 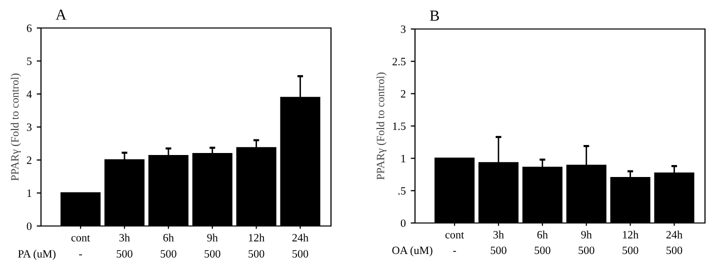 I want to click on y-tick-label: 1.5, so click(x=399, y=126).